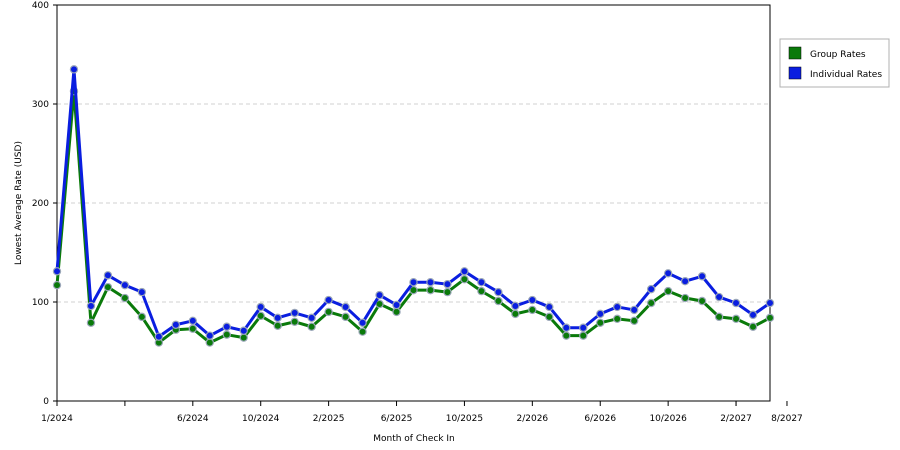 The height and width of the screenshot is (450, 900). I want to click on legend-swatch-individual-rates, so click(795, 73).